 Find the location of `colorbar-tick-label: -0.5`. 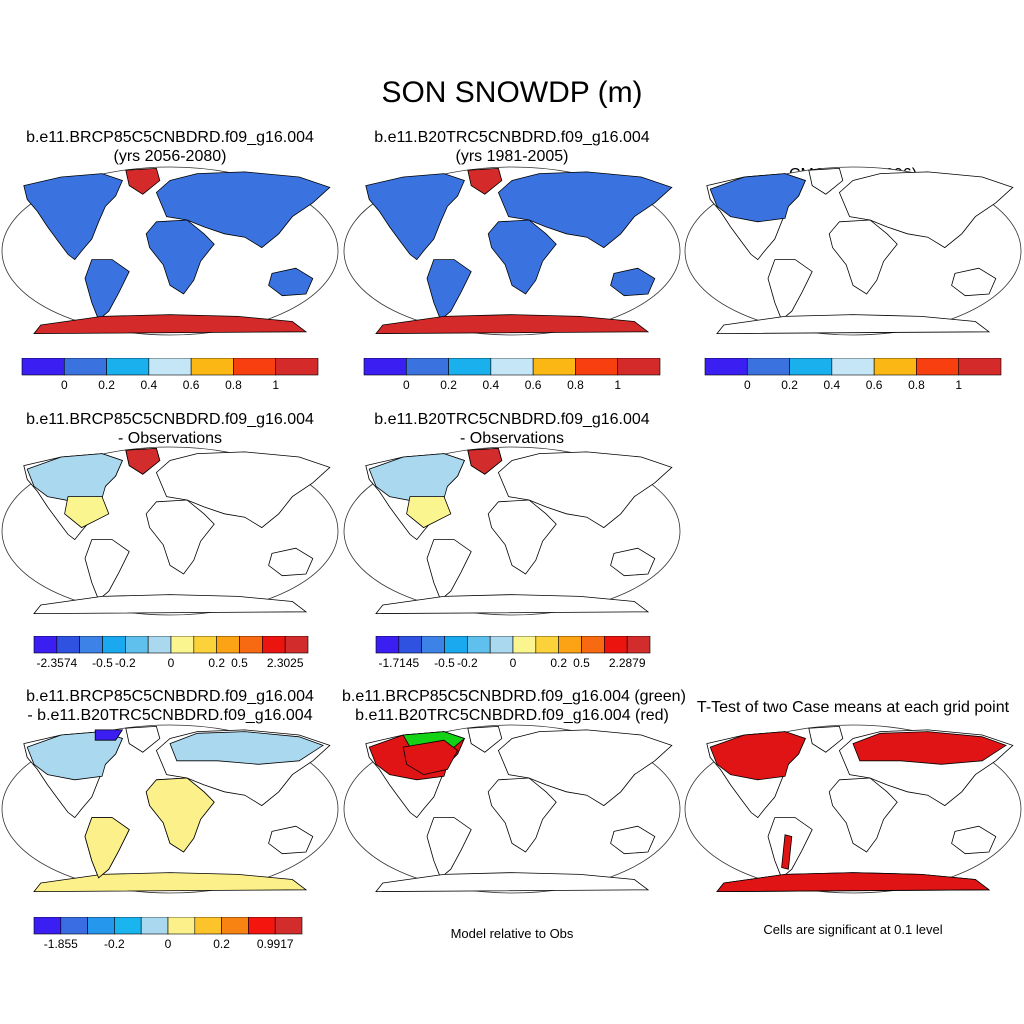

colorbar-tick-label: -0.5 is located at coordinates (102, 663).